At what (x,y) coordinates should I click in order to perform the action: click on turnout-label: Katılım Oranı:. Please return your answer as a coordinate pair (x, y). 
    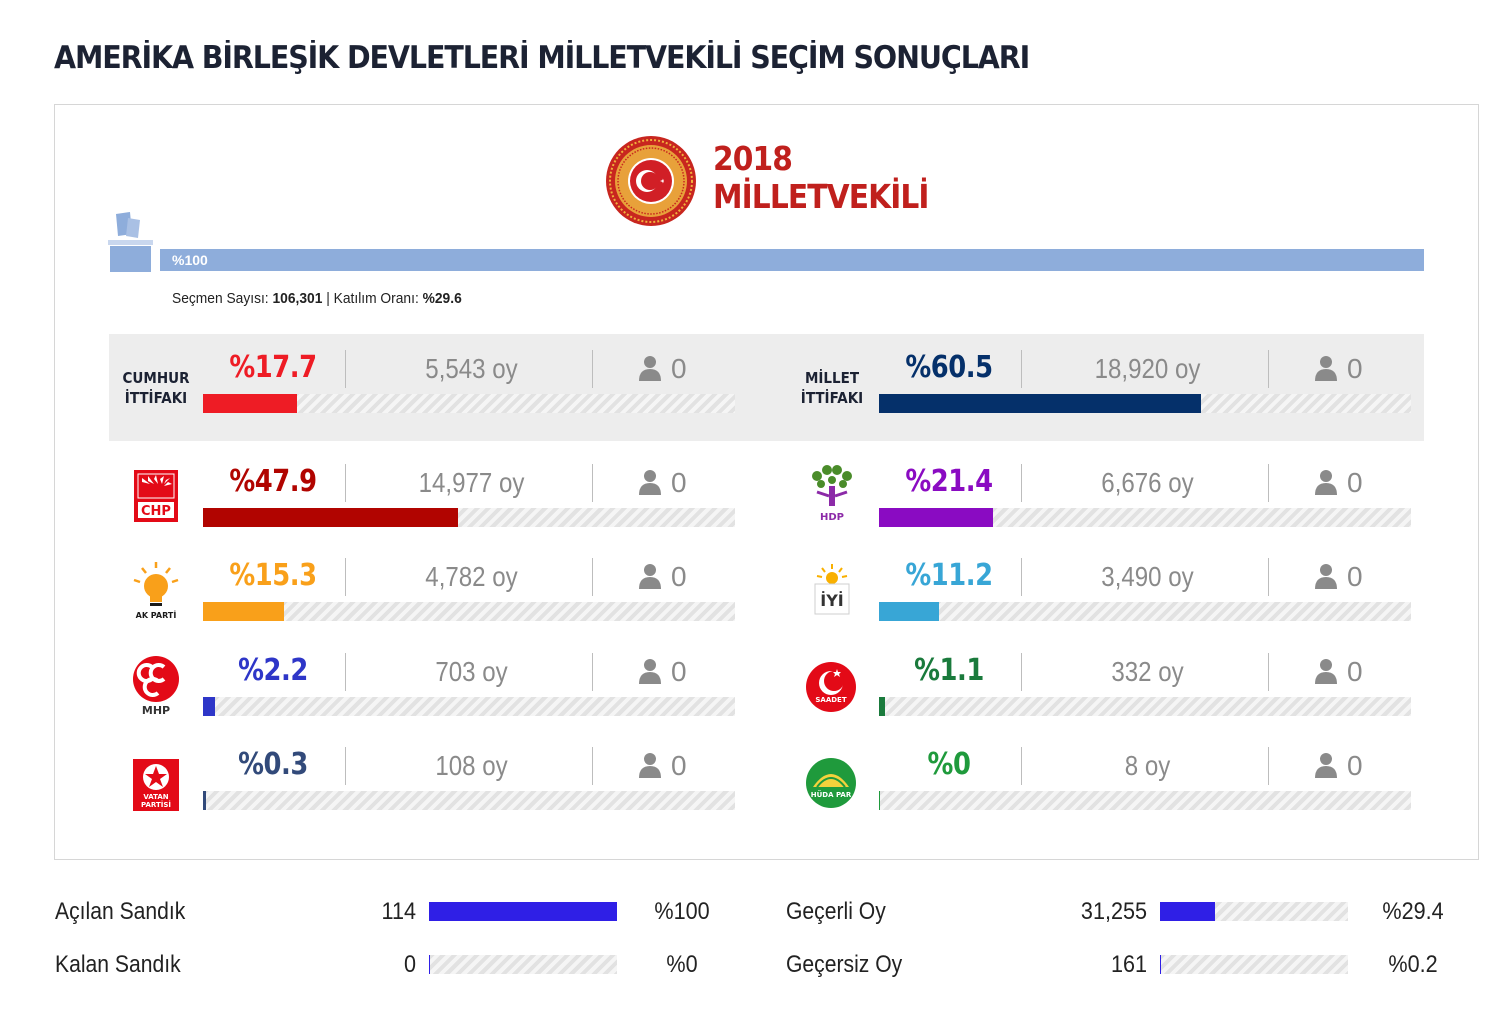
    Looking at the image, I should click on (376, 298).